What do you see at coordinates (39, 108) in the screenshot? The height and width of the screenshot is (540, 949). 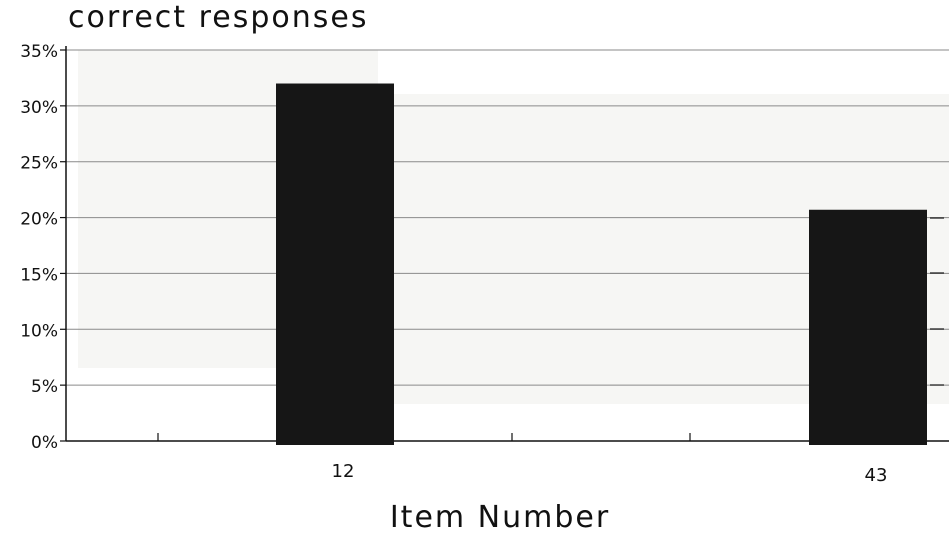 I see `y-tick-label: 30%` at bounding box center [39, 108].